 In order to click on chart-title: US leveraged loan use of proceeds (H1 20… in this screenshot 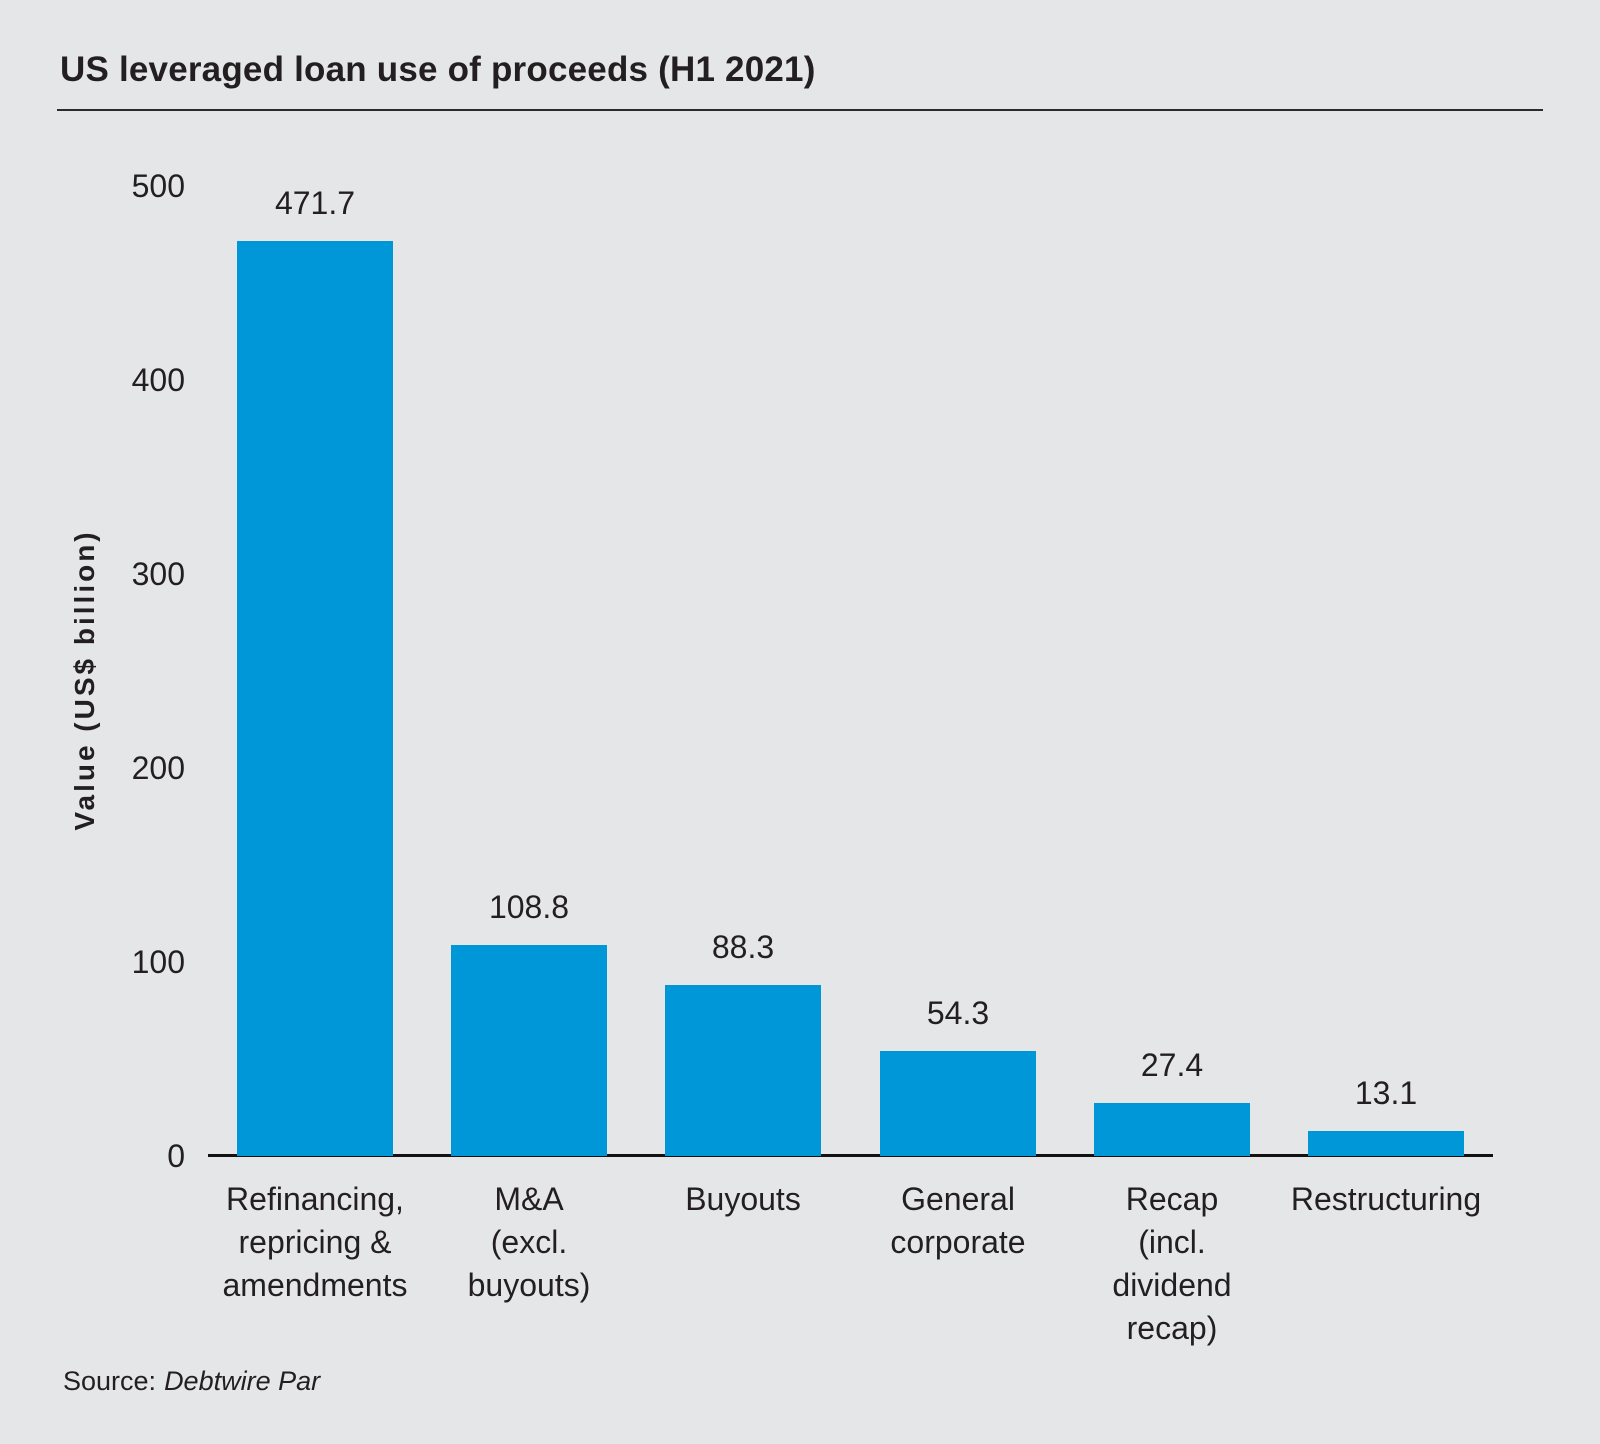, I will do `click(438, 69)`.